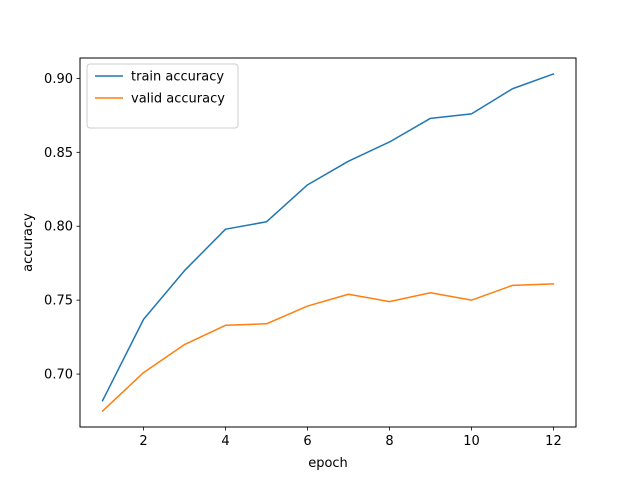 The width and height of the screenshot is (640, 480). I want to click on x-axis-label: epoch, so click(328, 463).